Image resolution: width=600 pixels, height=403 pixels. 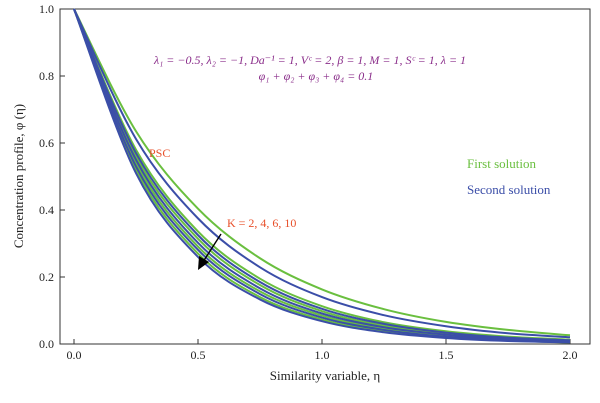 What do you see at coordinates (509, 189) in the screenshot?
I see `legend-second-solution: Second solution` at bounding box center [509, 189].